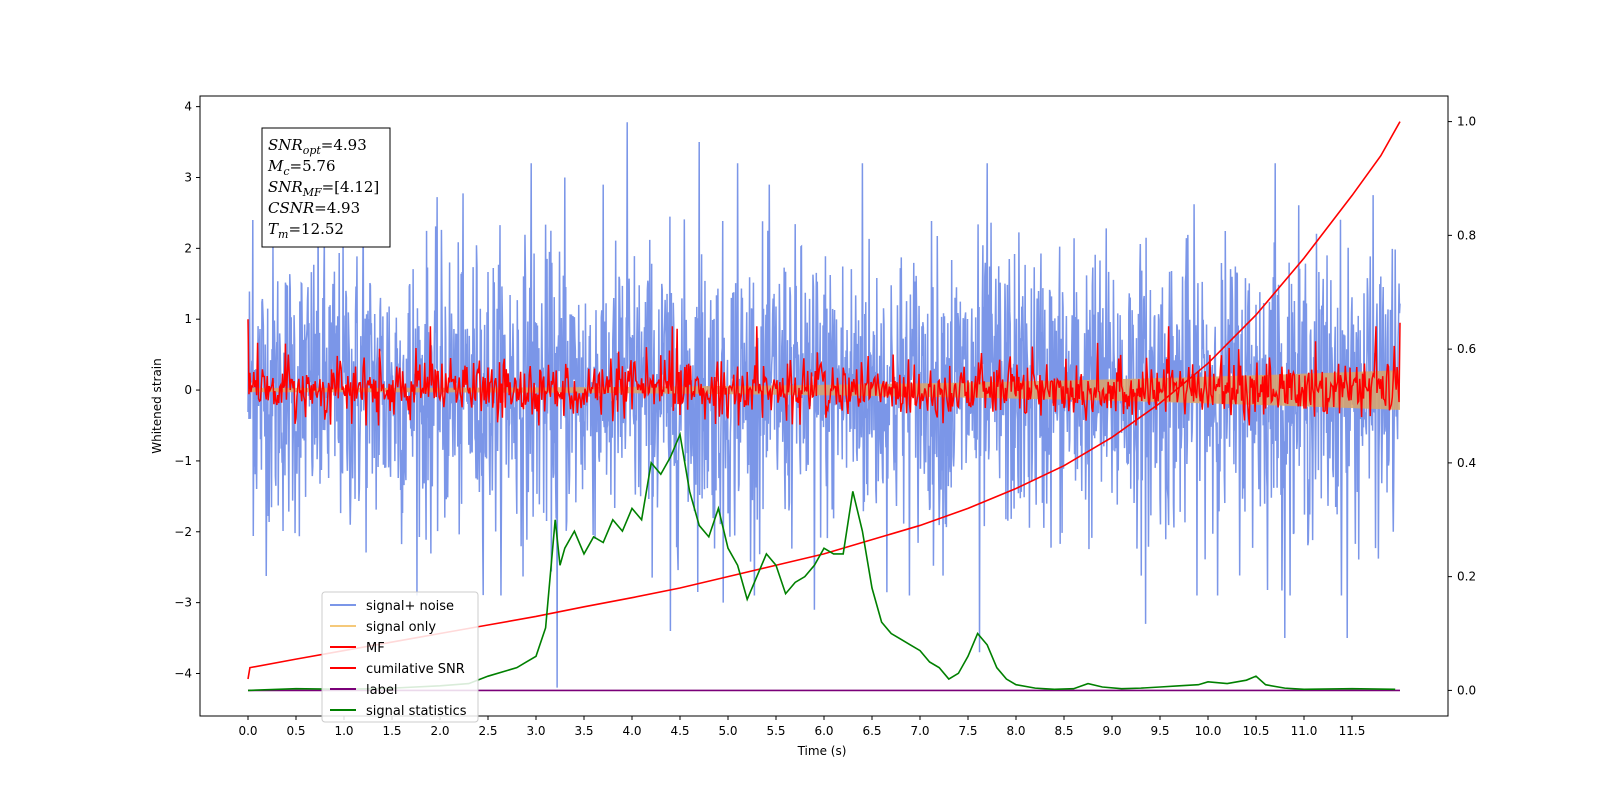 Image resolution: width=1600 pixels, height=800 pixels. Describe the element at coordinates (157, 406) in the screenshot. I see `y-axis-title: Whitened strain` at that location.